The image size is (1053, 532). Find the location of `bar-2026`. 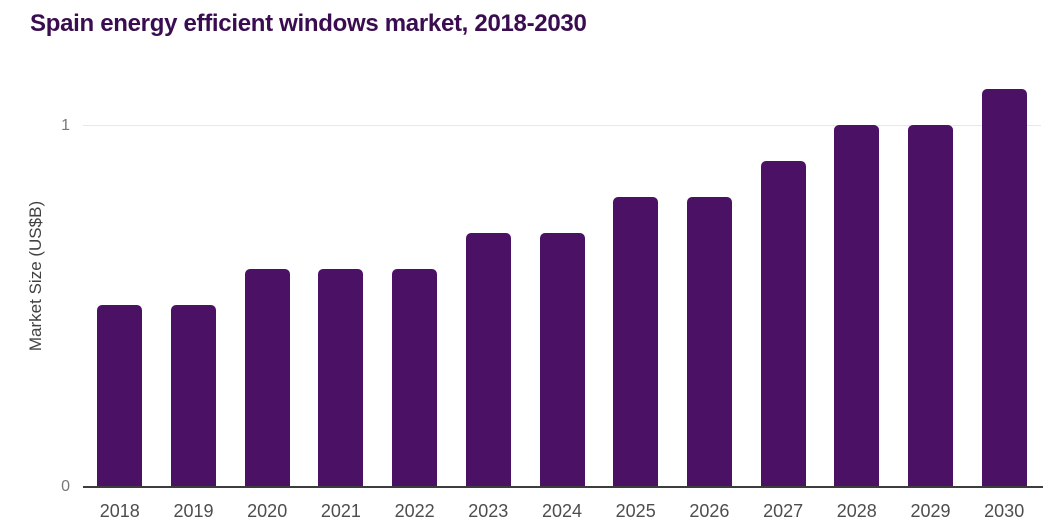

bar-2026 is located at coordinates (709, 341).